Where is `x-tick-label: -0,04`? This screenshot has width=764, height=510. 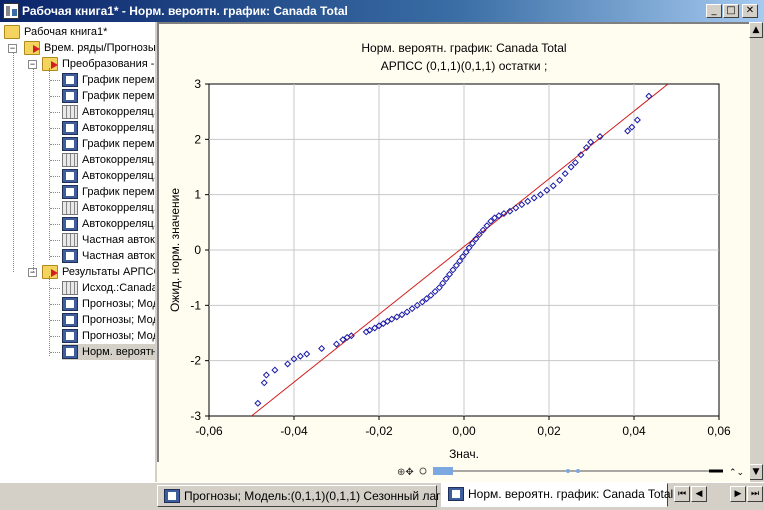 x-tick-label: -0,04 is located at coordinates (294, 431).